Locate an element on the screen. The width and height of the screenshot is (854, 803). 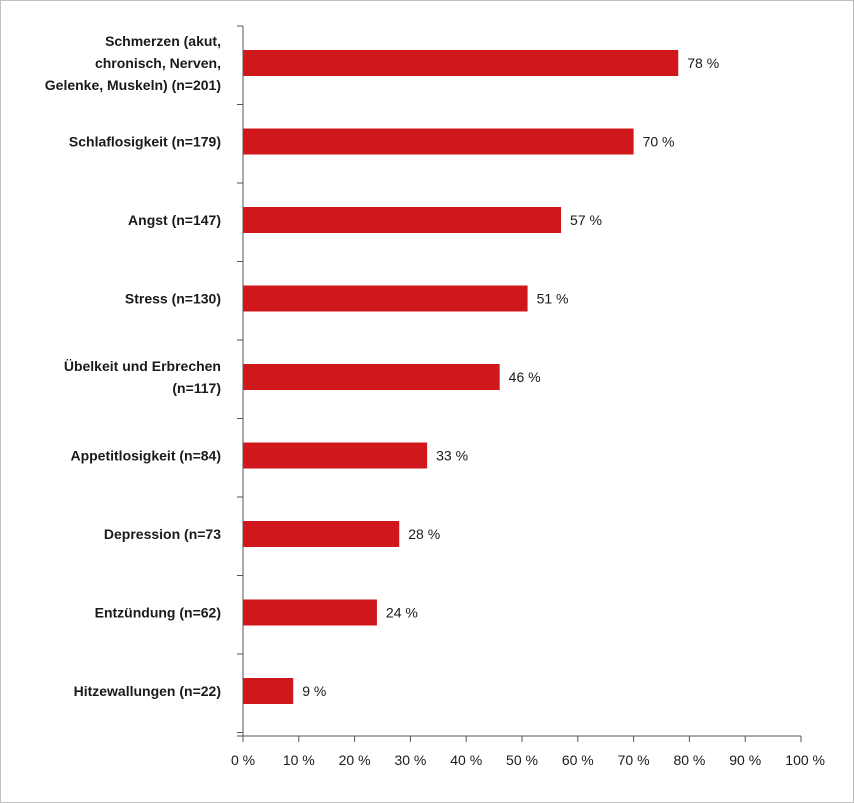
category-label-8: Hitzewallungen (n=22) is located at coordinates (147, 691).